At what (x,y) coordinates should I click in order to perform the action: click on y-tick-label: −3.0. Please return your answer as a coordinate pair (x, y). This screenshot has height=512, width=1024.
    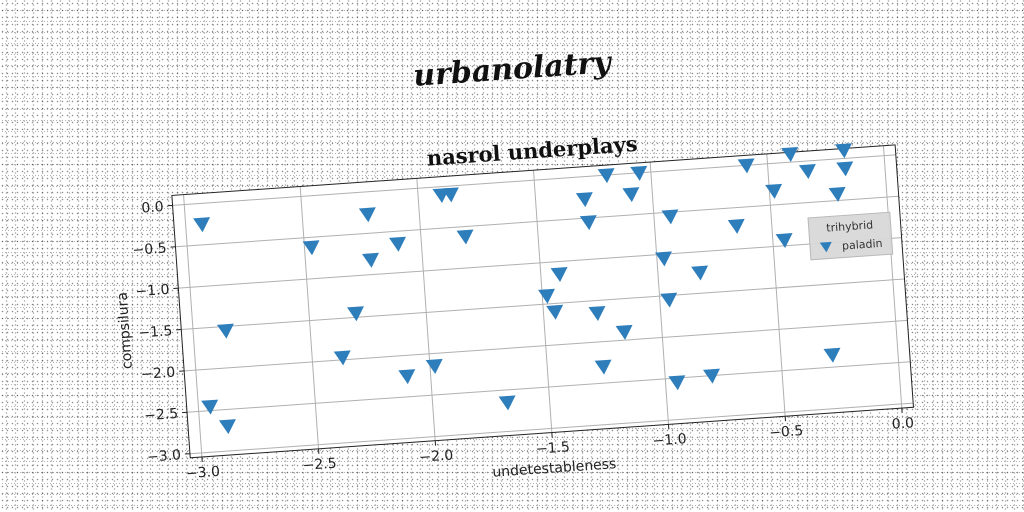
    Looking at the image, I should click on (164, 456).